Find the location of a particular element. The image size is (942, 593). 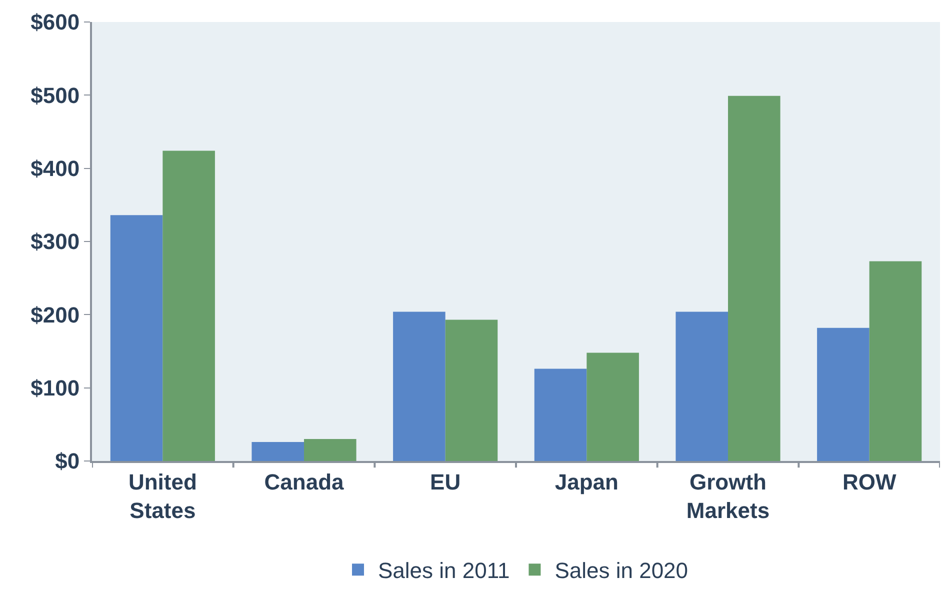

y-tick-label: $200 is located at coordinates (55, 315).